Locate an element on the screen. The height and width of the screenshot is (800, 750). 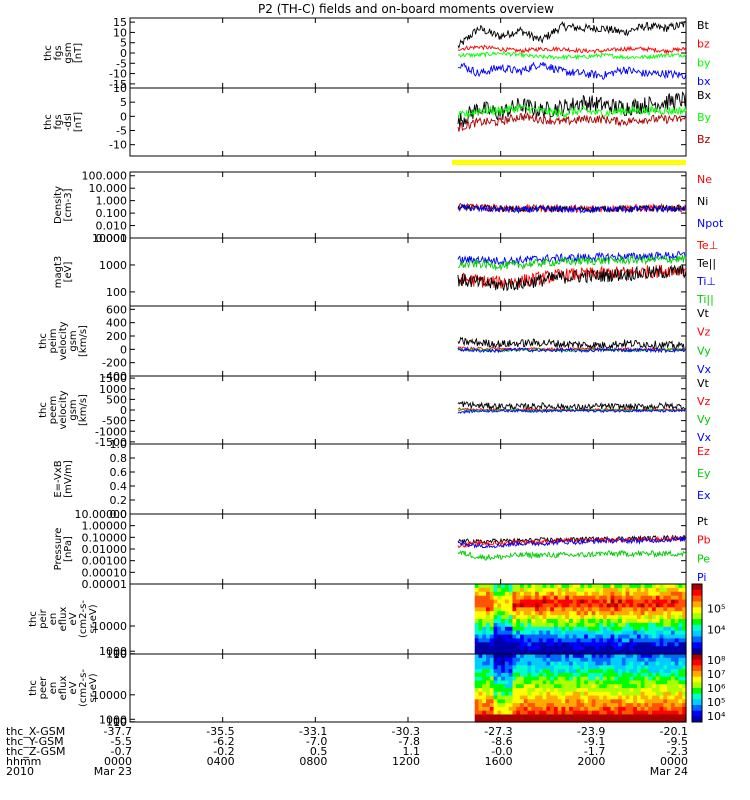
y-tick-label: 100 is located at coordinates (116, 722).